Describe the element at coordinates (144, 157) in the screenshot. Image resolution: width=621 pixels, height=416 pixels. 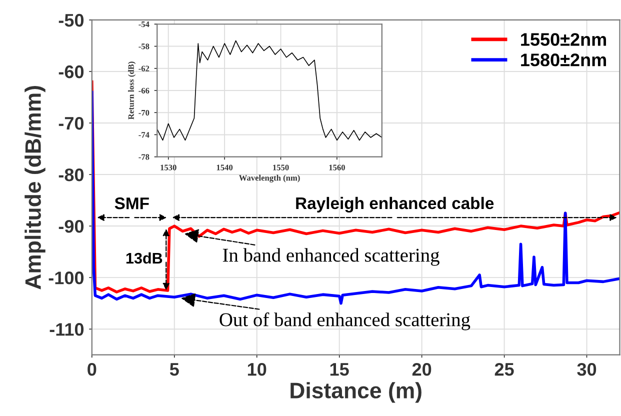
I see `y-tick-label: -78` at that location.